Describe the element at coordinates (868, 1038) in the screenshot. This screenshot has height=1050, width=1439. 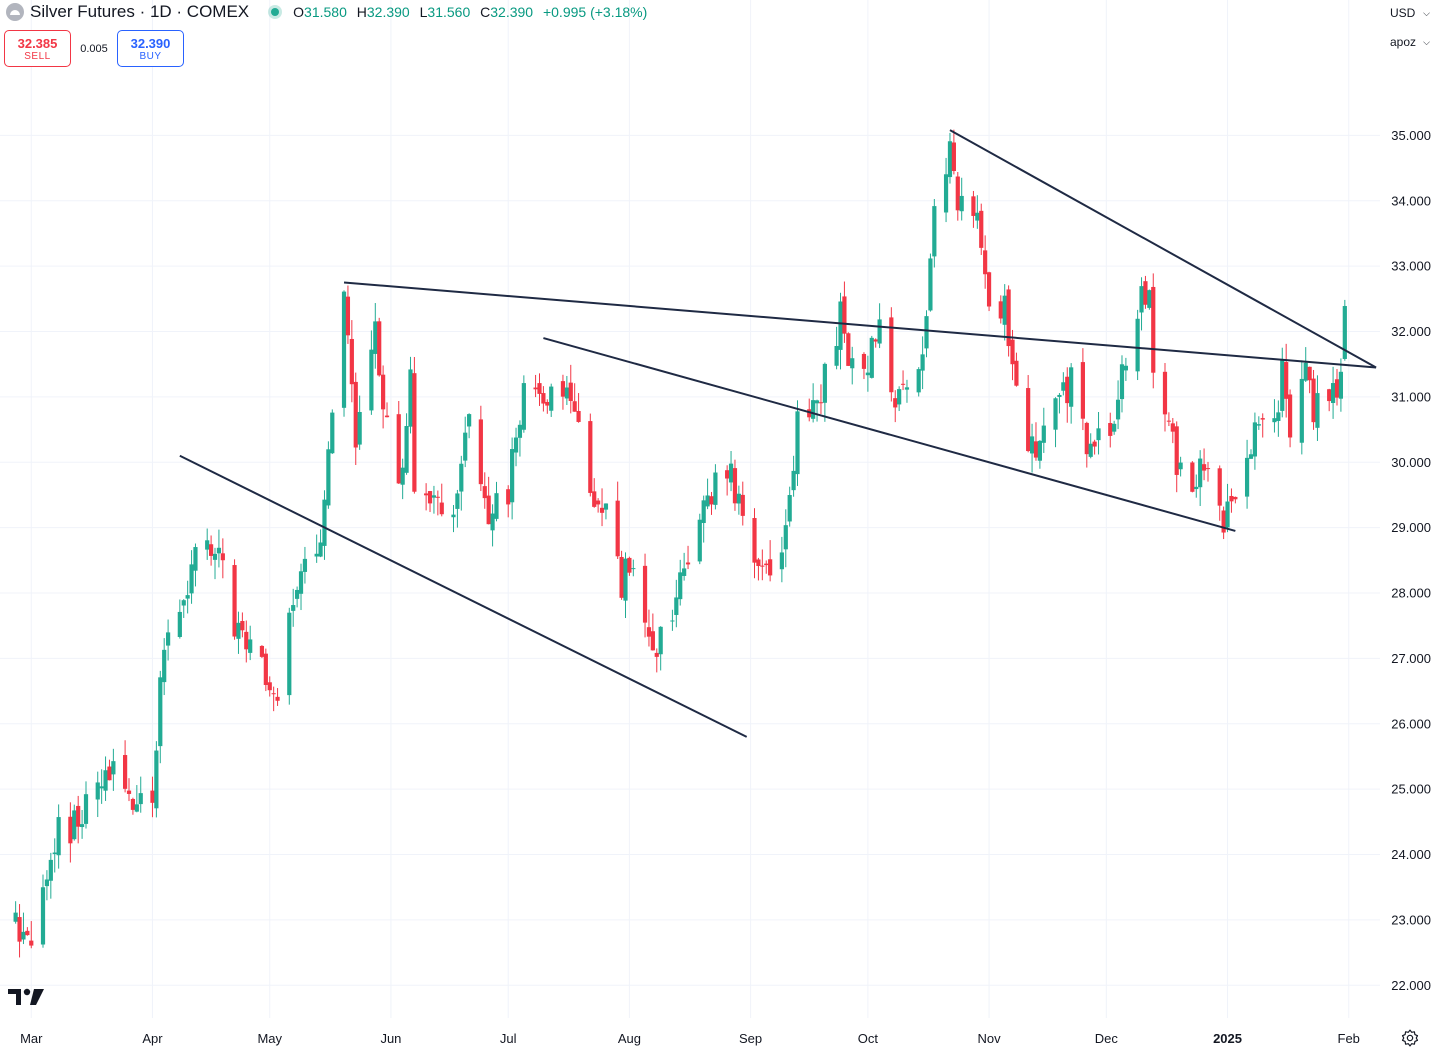
I see `time-tick-label: Oct` at that location.